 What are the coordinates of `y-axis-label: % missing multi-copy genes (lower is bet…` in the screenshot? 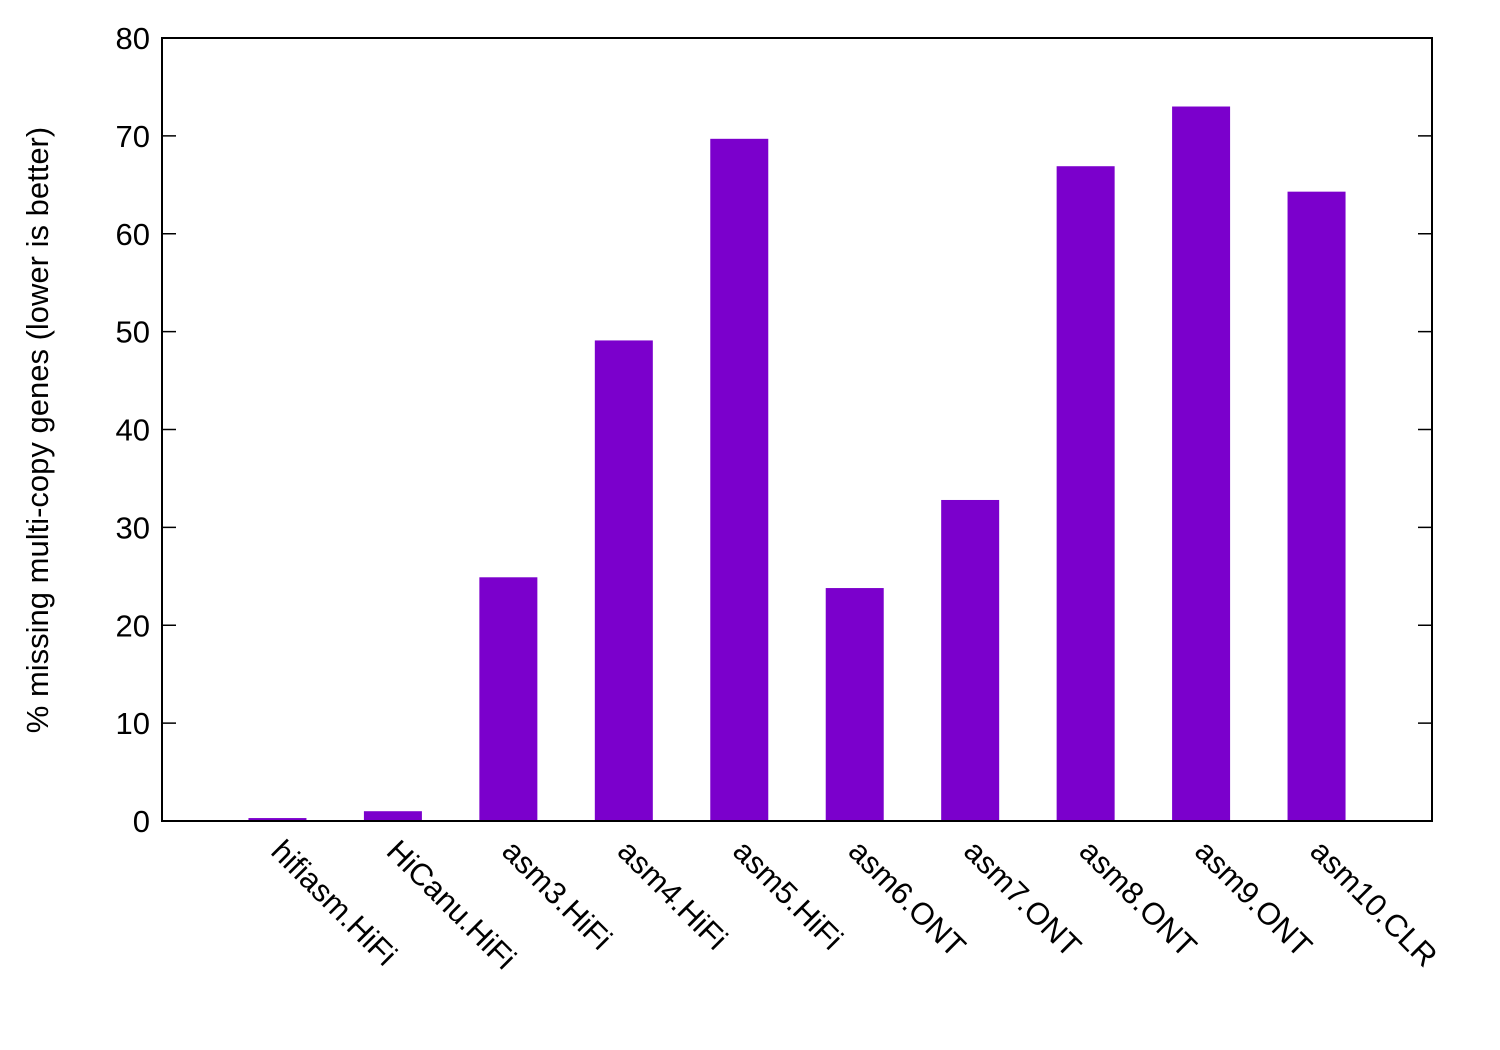 It's located at (37, 430).